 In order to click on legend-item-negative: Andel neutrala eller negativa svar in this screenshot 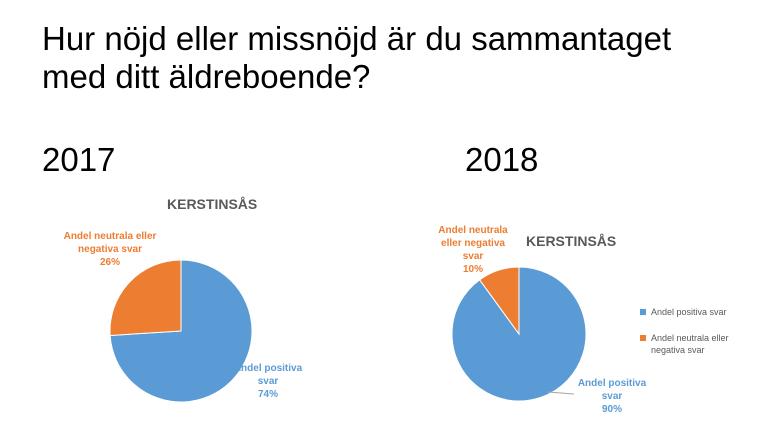, I will do `click(700, 344)`.